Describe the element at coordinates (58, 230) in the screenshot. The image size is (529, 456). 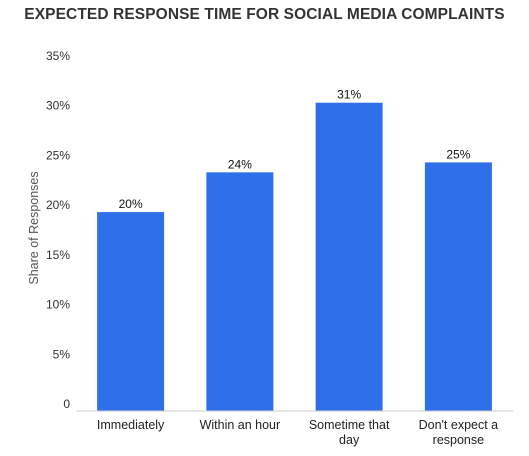
I see `y-axis: 0 5% 10% 15% 20% 25% 30% 35%` at that location.